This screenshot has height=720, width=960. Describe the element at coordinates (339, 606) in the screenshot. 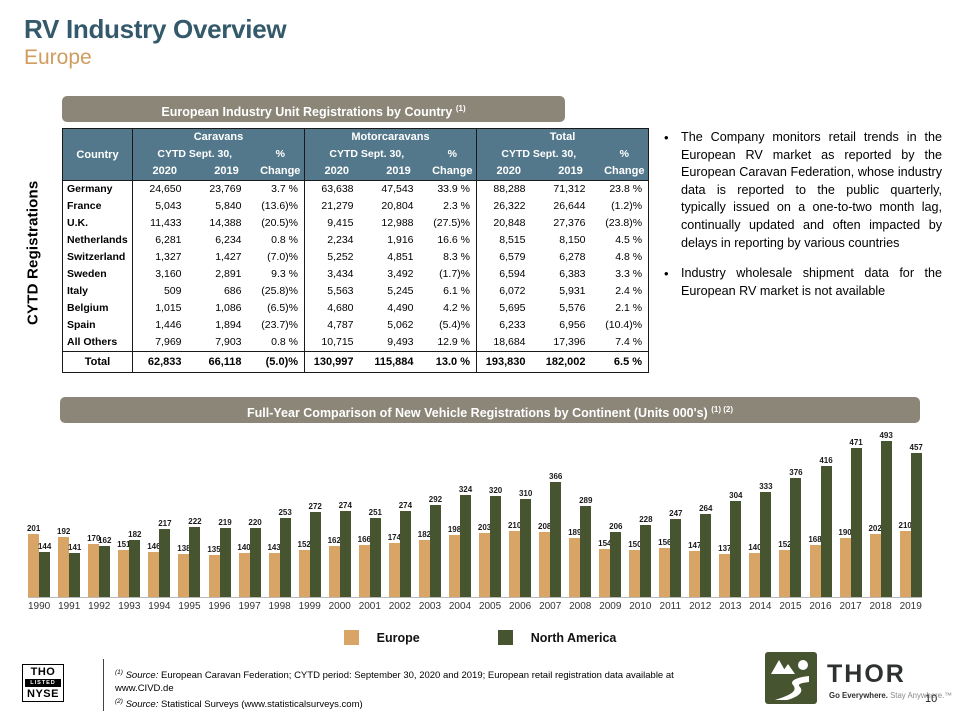

I see `x-axis-tick: 2000` at that location.